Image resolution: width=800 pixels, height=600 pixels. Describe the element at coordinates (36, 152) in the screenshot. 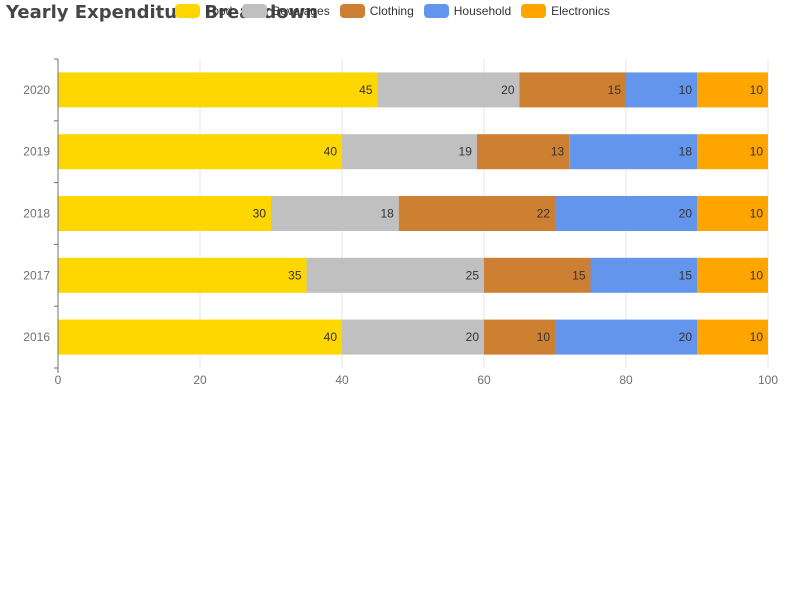

I see `y-tick-label-2019: 2019` at that location.